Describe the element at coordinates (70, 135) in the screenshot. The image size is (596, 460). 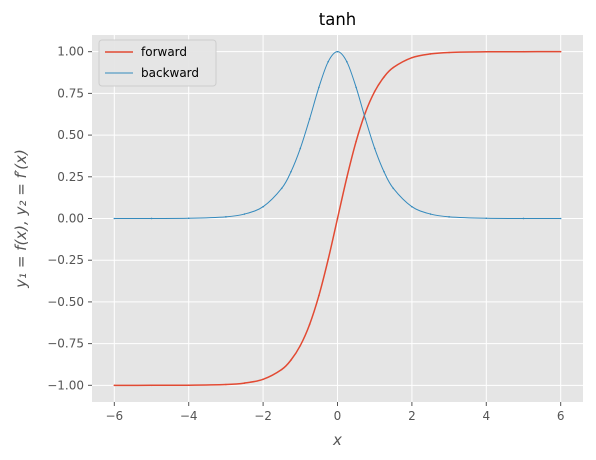
I see `y-tick-label: 0.50` at that location.